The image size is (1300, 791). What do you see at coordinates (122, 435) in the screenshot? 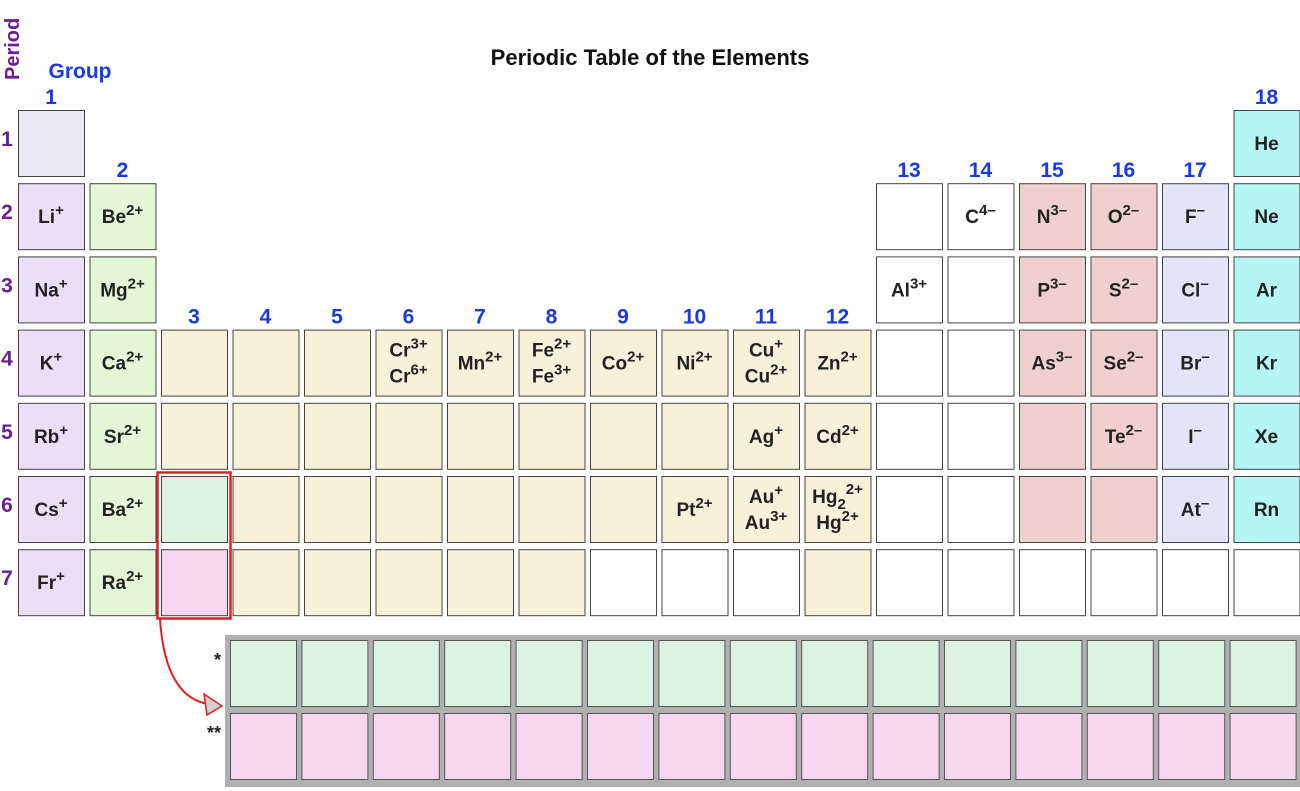
I see `ion: Sr2+` at bounding box center [122, 435].